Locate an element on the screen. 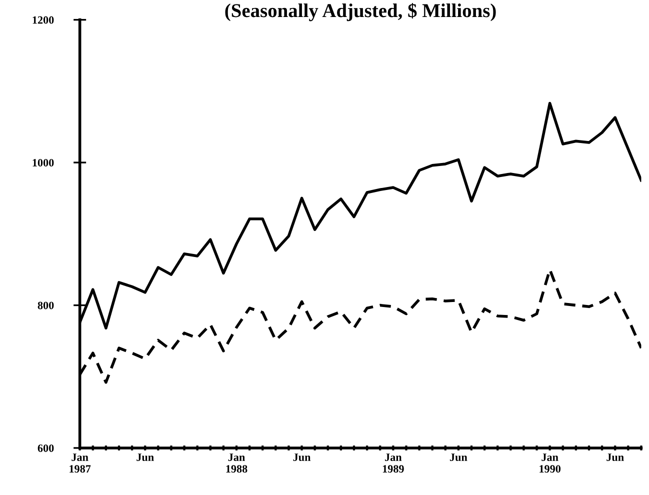  y-tick-label: 600 is located at coordinates (46, 448).